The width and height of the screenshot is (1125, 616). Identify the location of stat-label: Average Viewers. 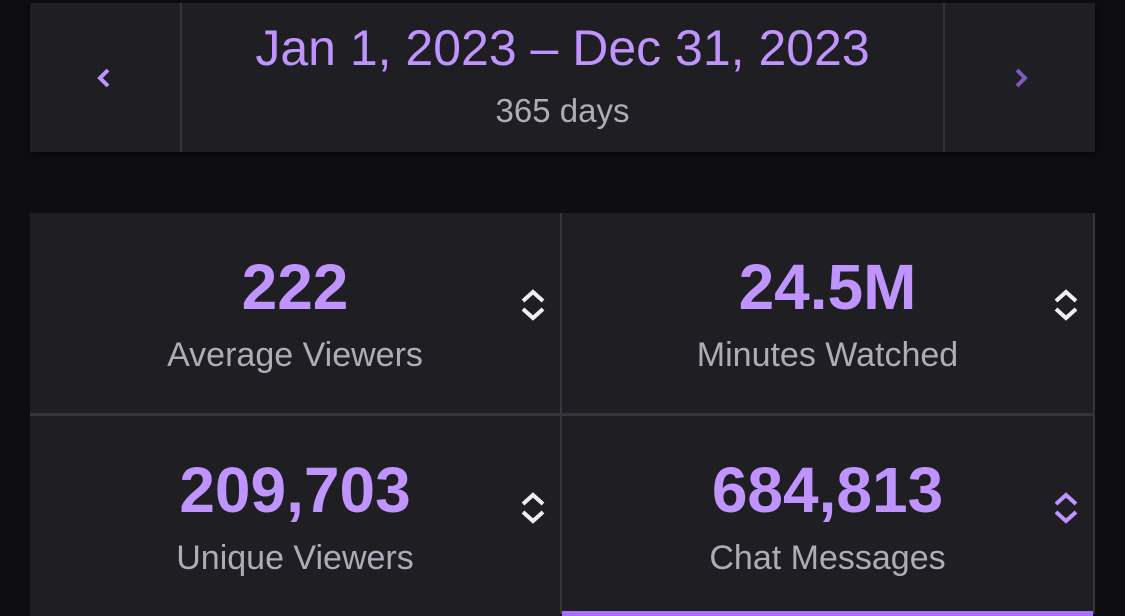
(295, 355).